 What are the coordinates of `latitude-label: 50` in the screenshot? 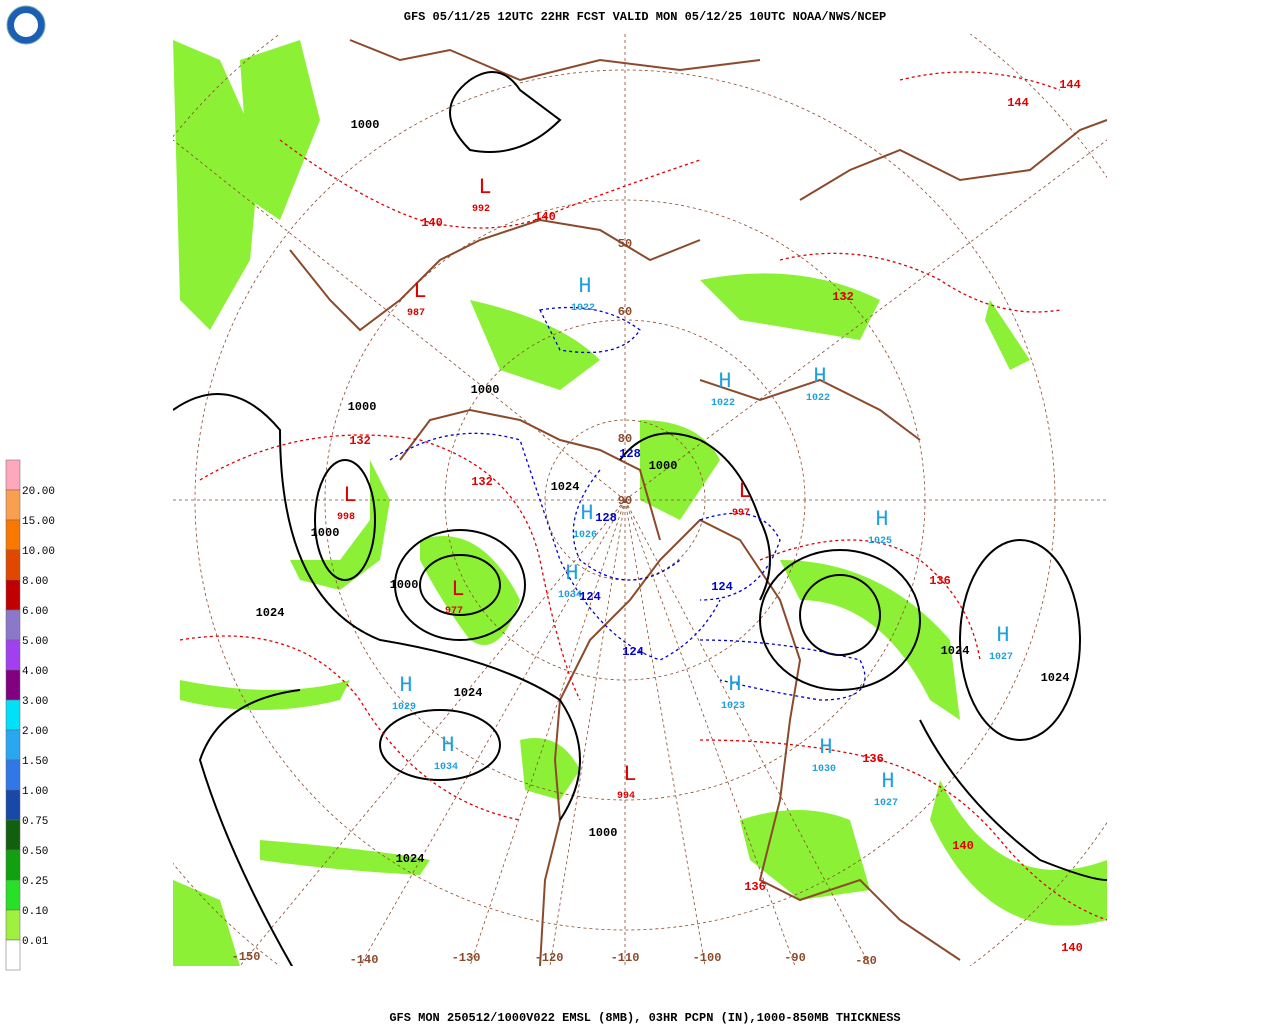 It's located at (625, 244).